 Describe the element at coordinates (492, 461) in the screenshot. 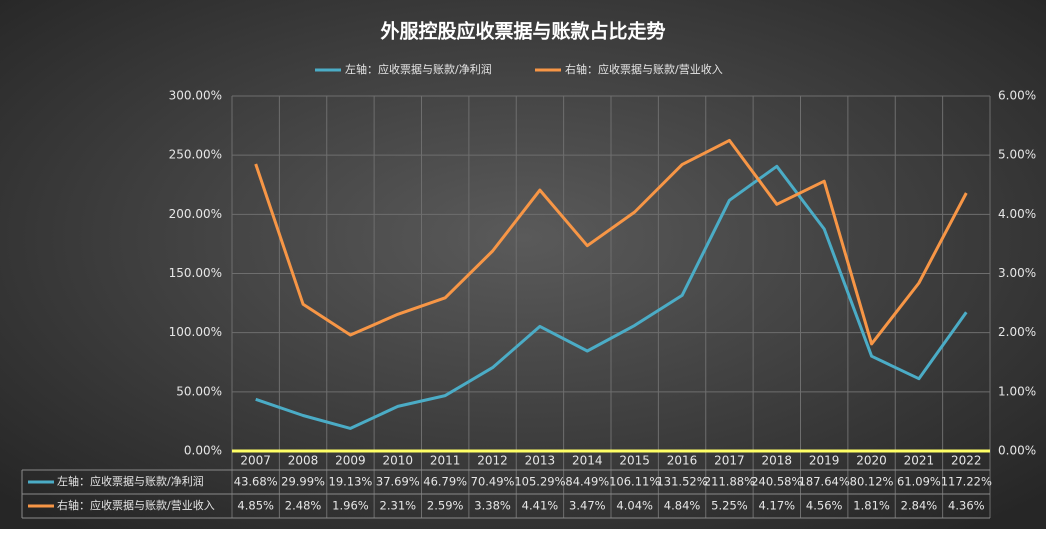

I see `x-tick-label: 2012` at that location.